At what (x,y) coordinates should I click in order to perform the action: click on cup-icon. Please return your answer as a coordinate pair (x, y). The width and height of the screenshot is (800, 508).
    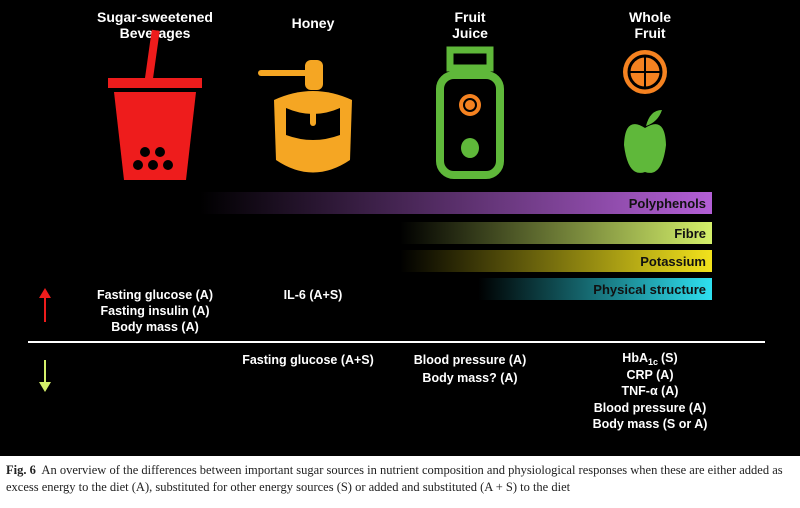
    Looking at the image, I should click on (155, 104).